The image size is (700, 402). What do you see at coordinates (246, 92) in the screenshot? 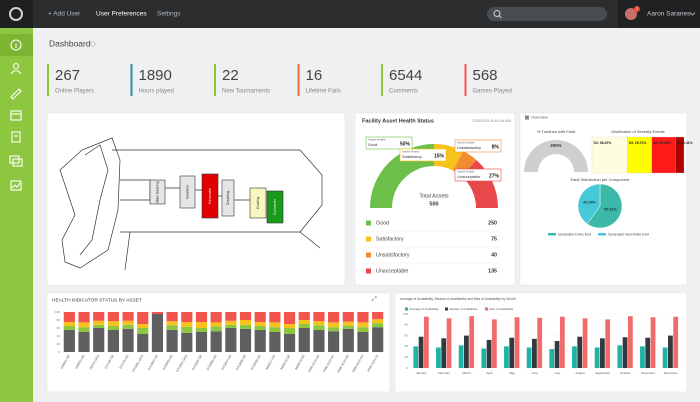
I see `stat-label: New Tournaments` at bounding box center [246, 92].